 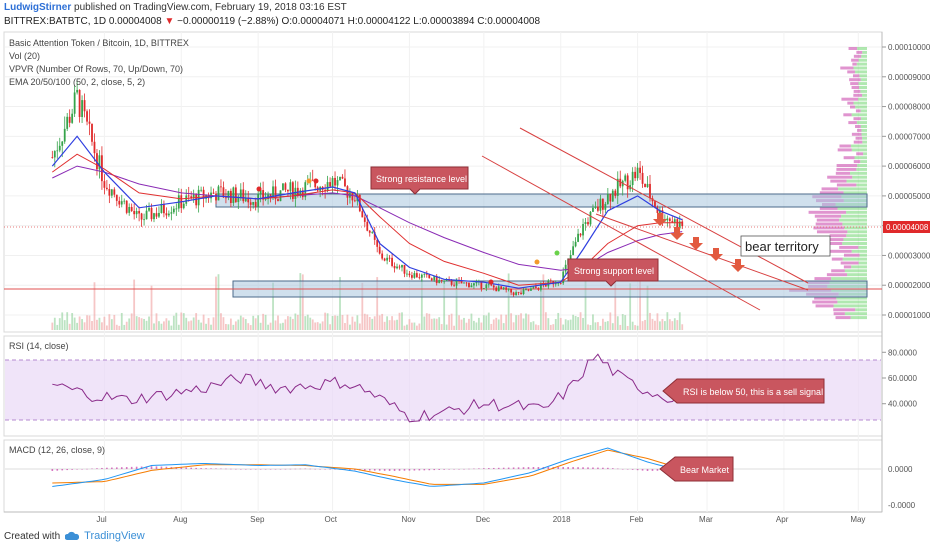 What do you see at coordinates (743, 391) in the screenshot?
I see `rsi-callout: RSI is below 50, this is a sell signal` at bounding box center [743, 391].